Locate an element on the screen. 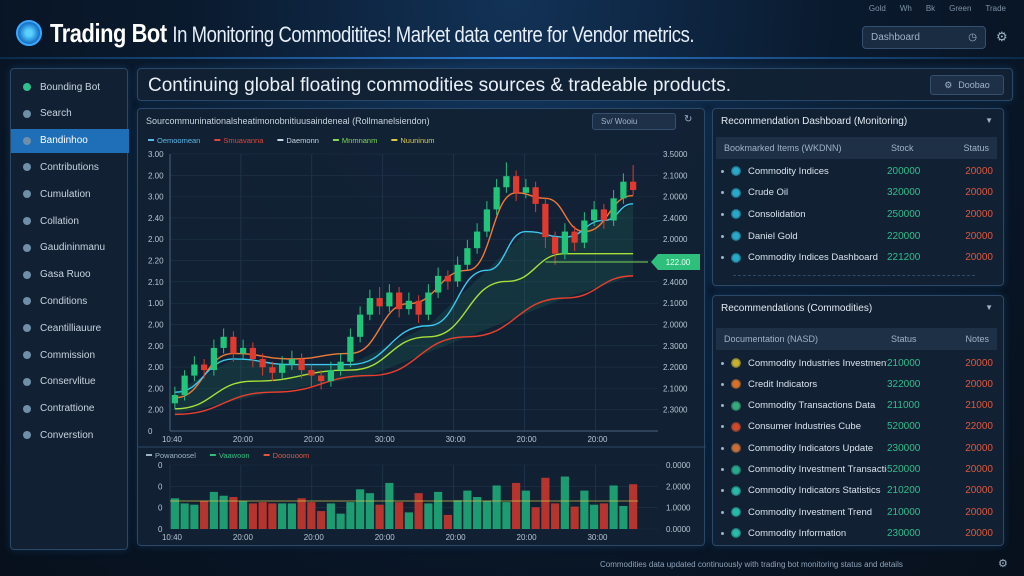 The height and width of the screenshot is (576, 1024). dashboard-button: Dashboard ◷ is located at coordinates (924, 37).